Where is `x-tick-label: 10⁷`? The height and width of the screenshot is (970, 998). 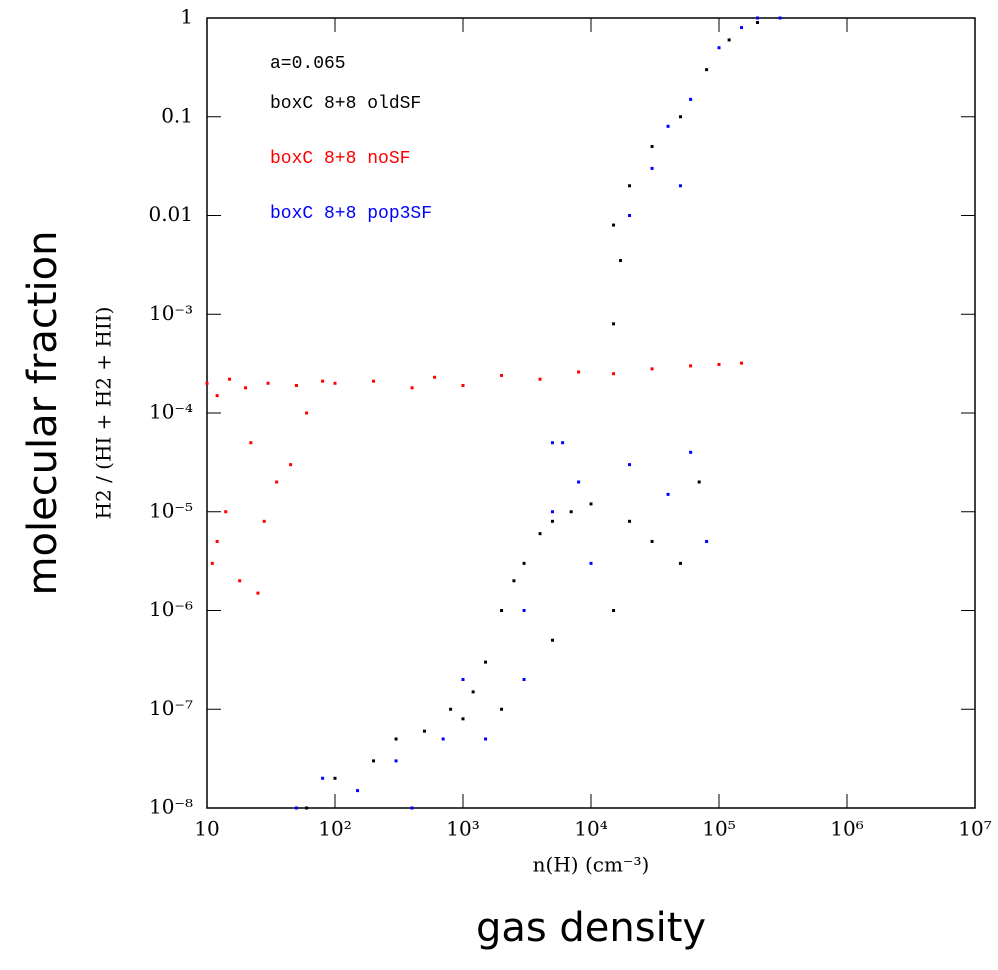
x-tick-label: 10⁷ is located at coordinates (974, 829).